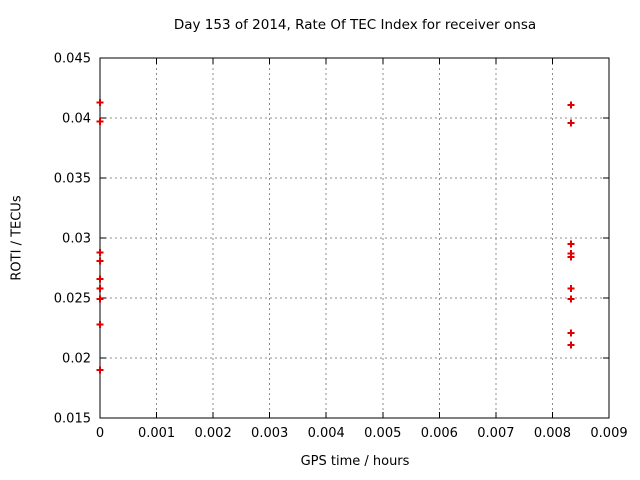 The height and width of the screenshot is (480, 640). I want to click on y-tick-label: 0.025, so click(72, 299).